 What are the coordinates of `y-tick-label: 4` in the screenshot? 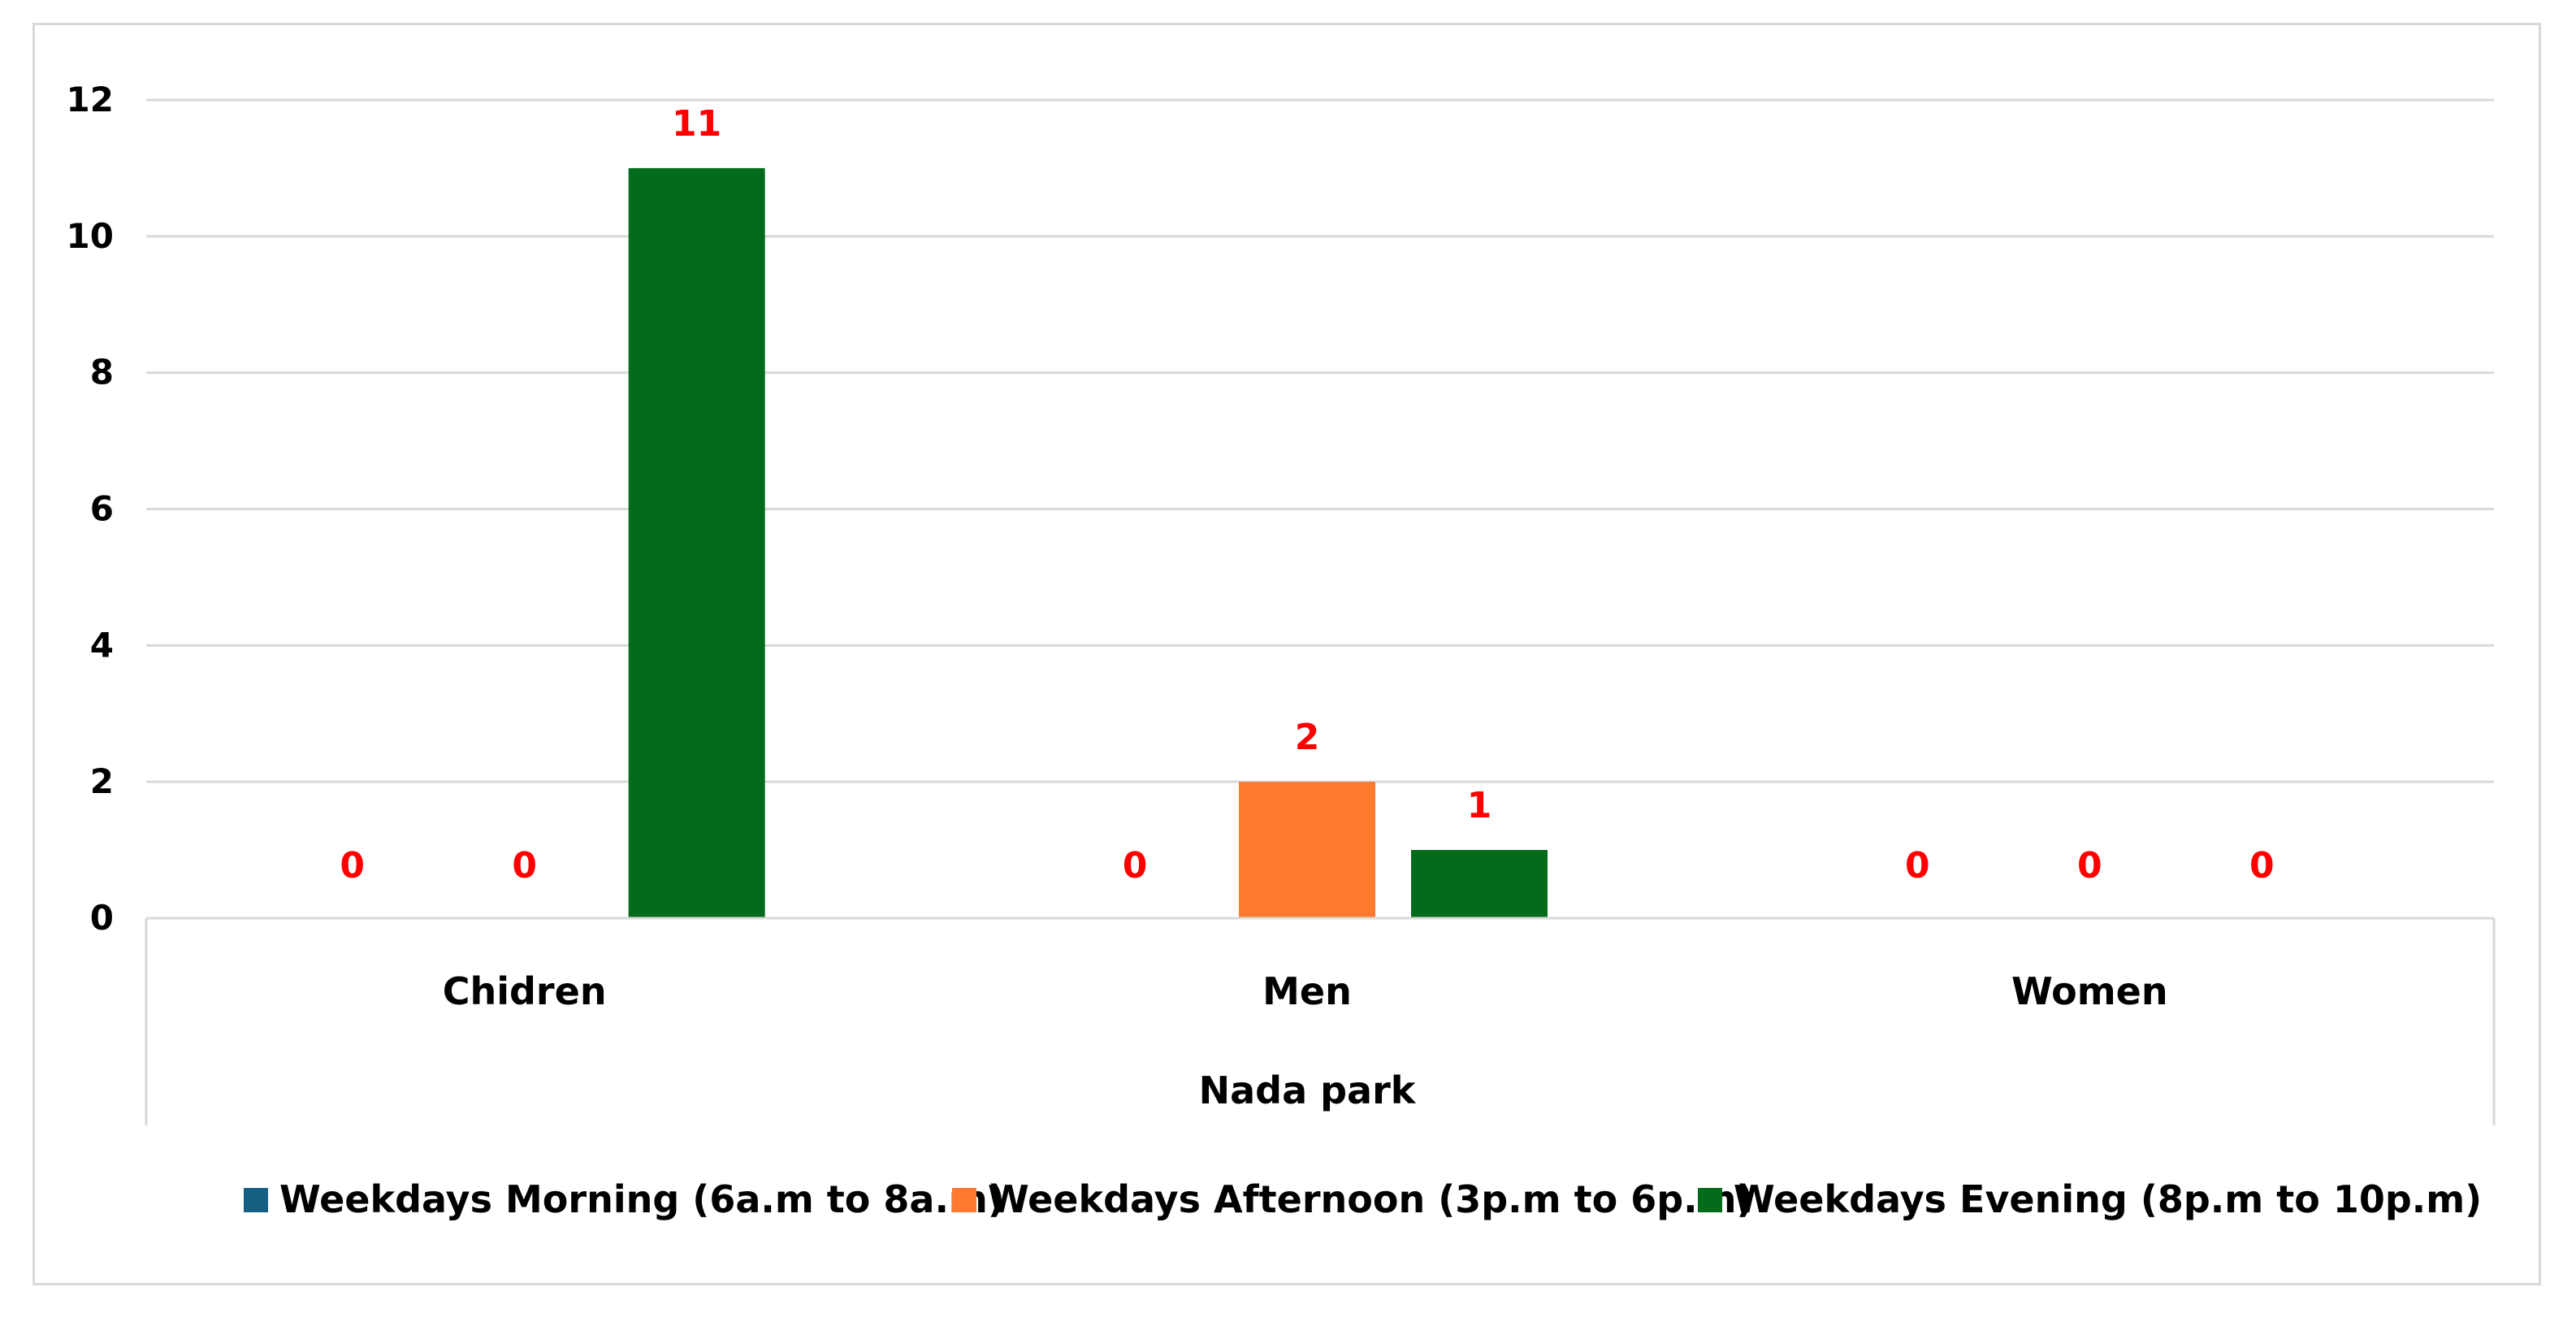 It's located at (102, 645).